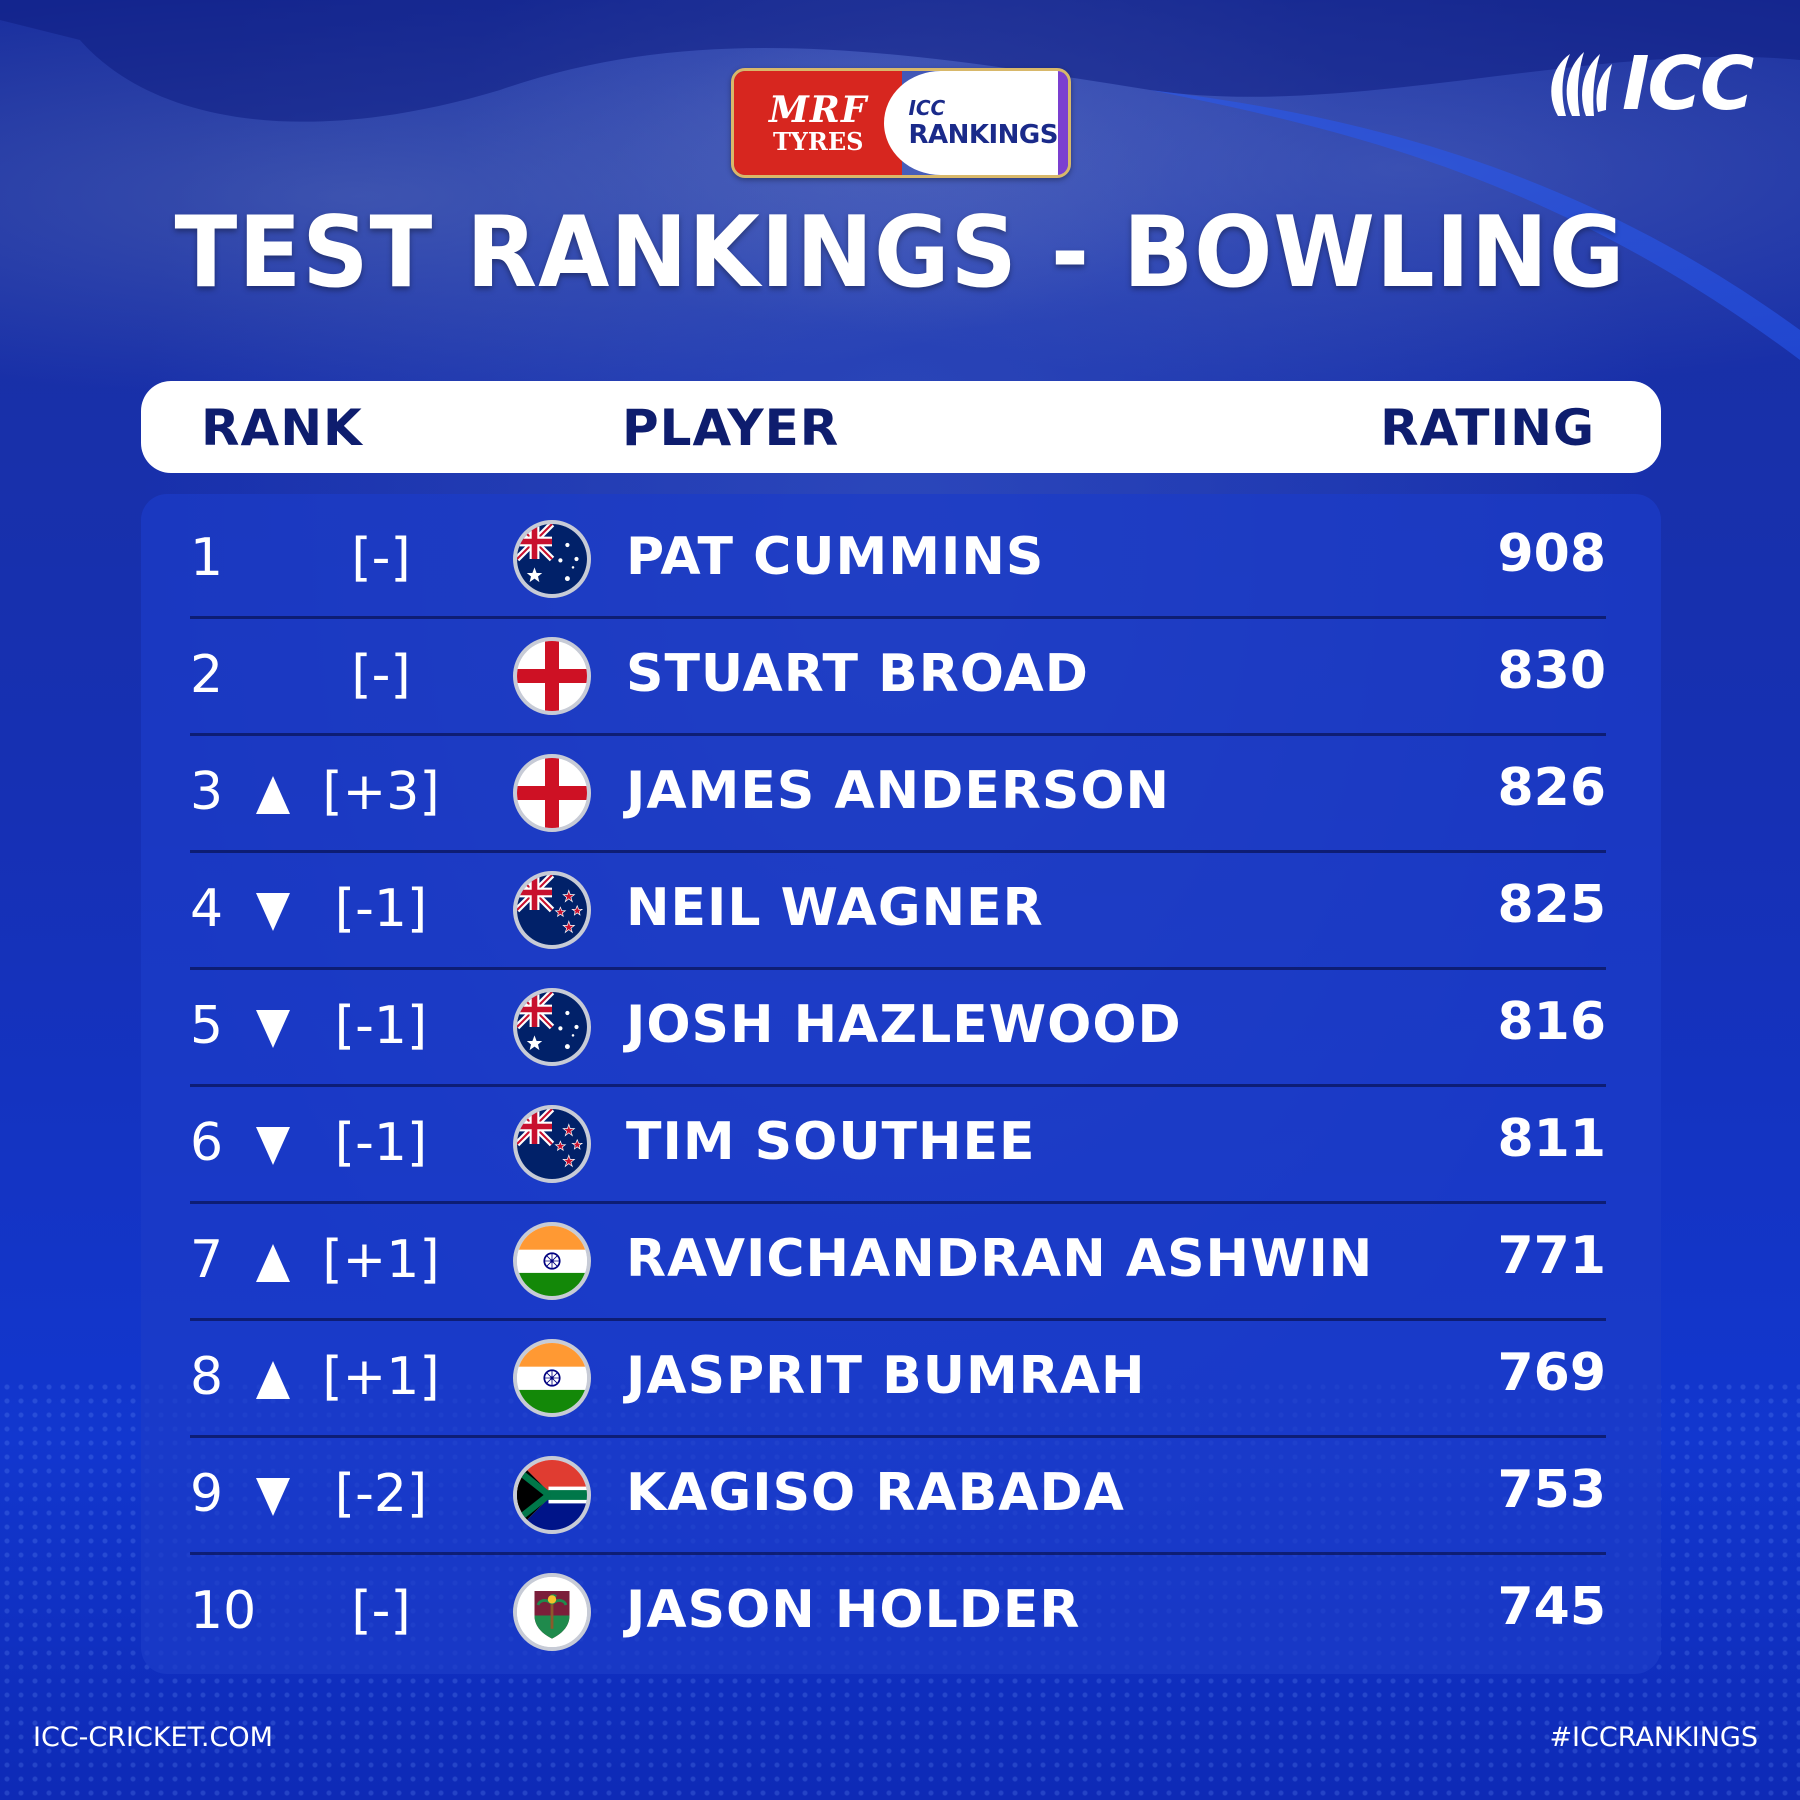  I want to click on mrf-icc-rankings-badge: MRF TYRES ICC RANKINGS, so click(901, 123).